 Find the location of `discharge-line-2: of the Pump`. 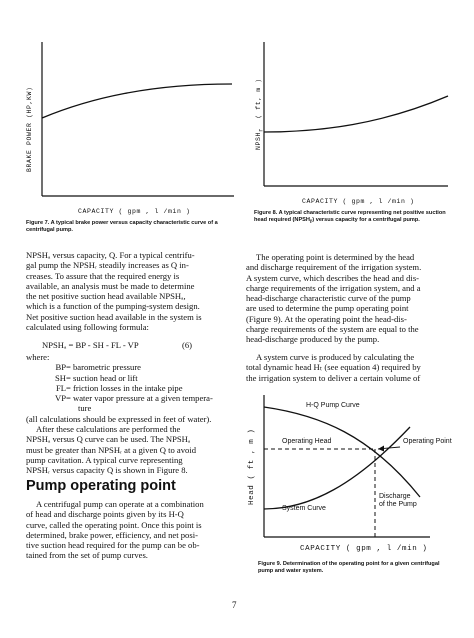

discharge-line-2: of the Pump is located at coordinates (398, 504).